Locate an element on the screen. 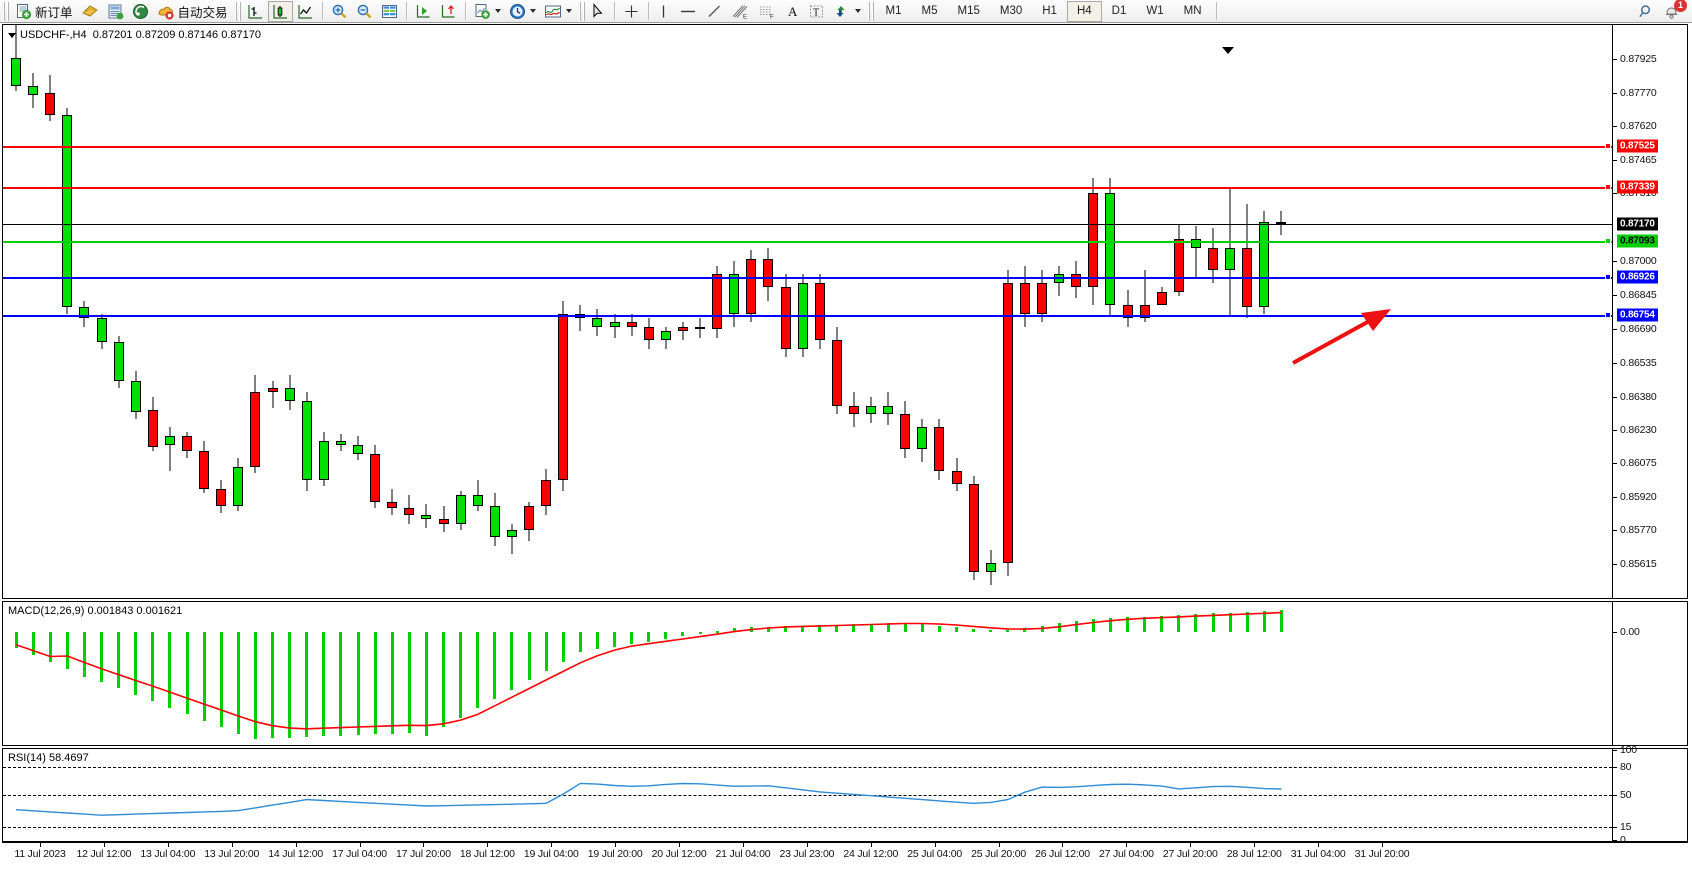 Image resolution: width=1692 pixels, height=870 pixels. autoscroll-button is located at coordinates (423, 11).